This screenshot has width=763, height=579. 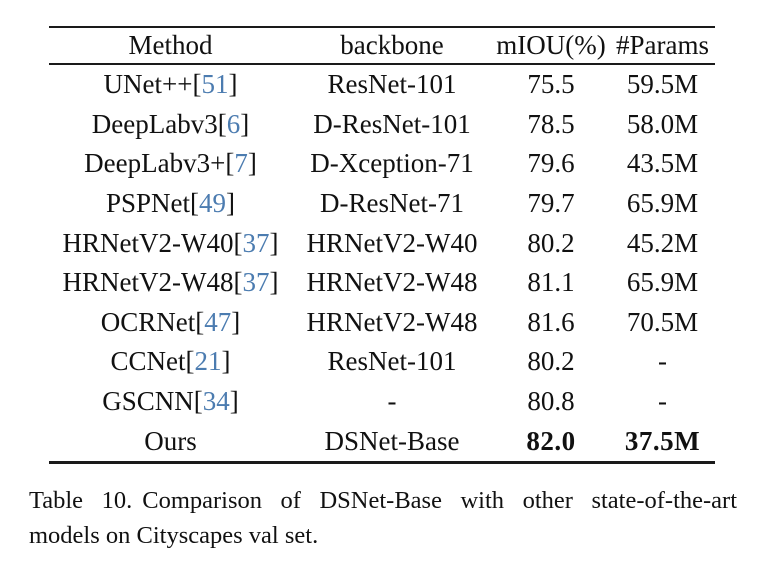 I want to click on backbone-cell: D-ResNet-101, so click(x=392, y=123).